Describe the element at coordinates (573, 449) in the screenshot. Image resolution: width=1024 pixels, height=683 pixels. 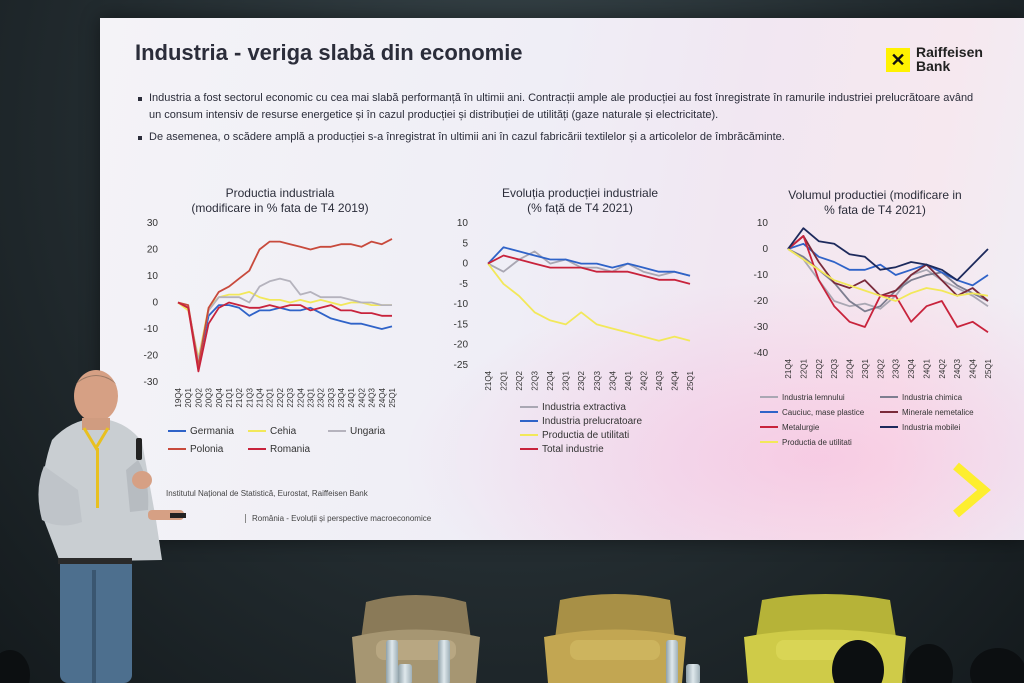
I see `legend-label: Total industrie` at that location.